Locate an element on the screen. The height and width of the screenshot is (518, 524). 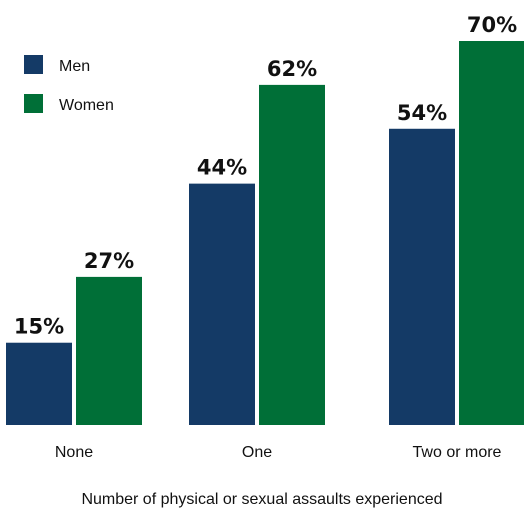
x-tick-label-0: None is located at coordinates (74, 452).